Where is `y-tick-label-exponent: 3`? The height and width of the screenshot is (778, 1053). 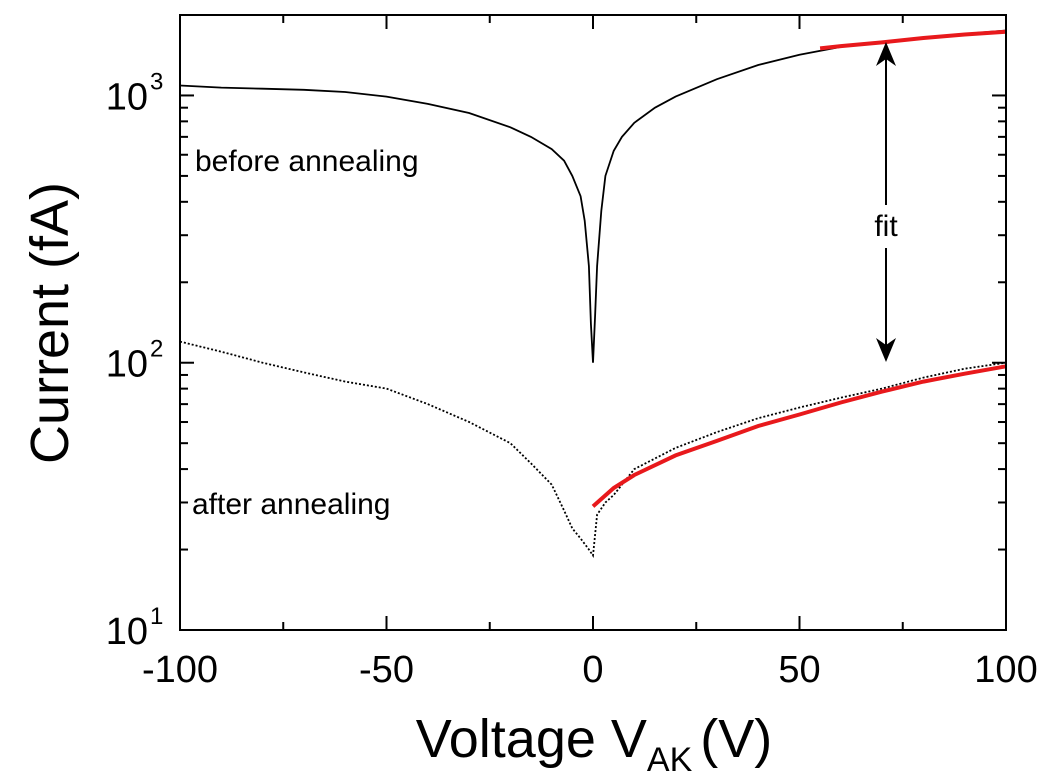 y-tick-label-exponent: 3 is located at coordinates (156, 81).